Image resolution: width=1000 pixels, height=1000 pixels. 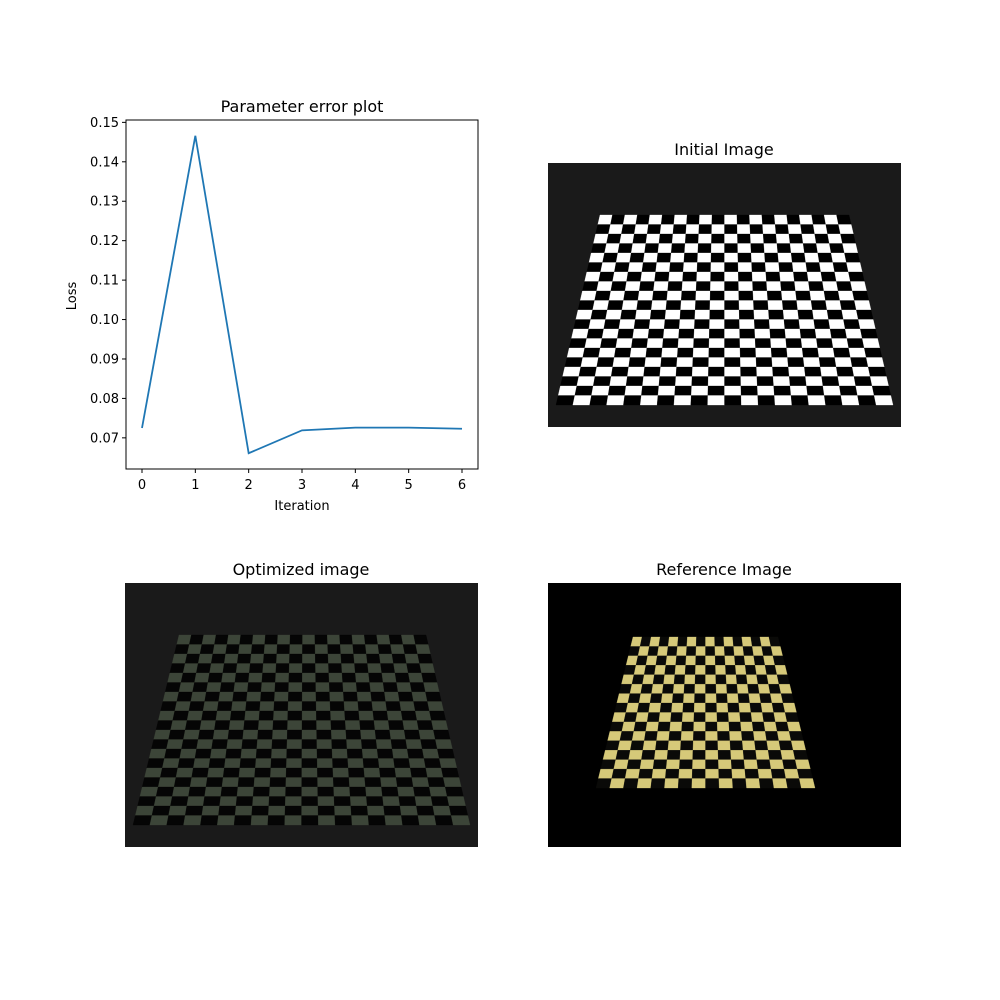 What do you see at coordinates (142, 485) in the screenshot?
I see `x-tick-label: 0` at bounding box center [142, 485].